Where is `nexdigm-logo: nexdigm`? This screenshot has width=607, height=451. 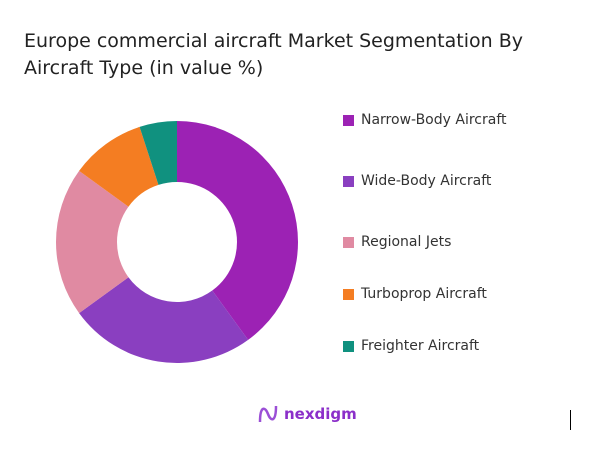 nexdigm-logo: nexdigm is located at coordinates (307, 414).